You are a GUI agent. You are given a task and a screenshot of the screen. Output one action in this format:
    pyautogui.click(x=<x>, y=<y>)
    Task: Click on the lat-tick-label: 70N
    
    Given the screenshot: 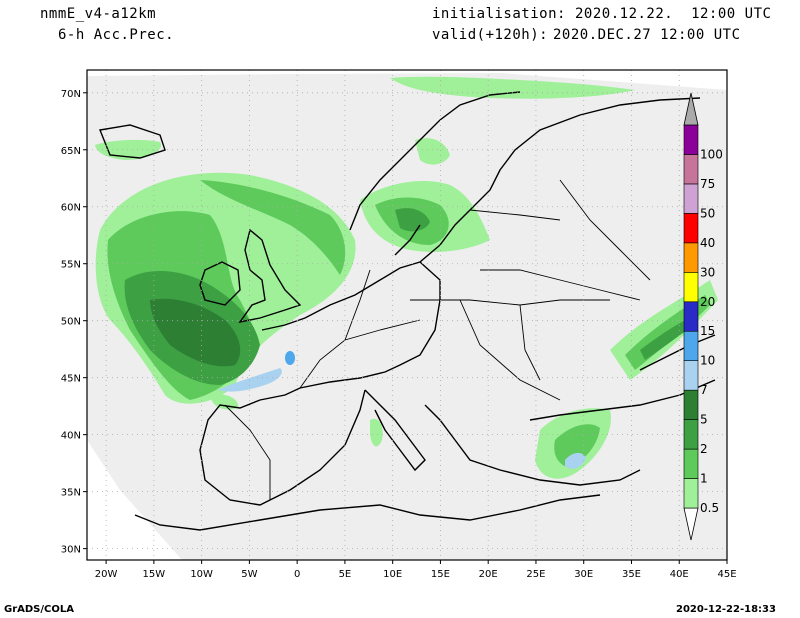 What is the action you would take?
    pyautogui.click(x=71, y=94)
    